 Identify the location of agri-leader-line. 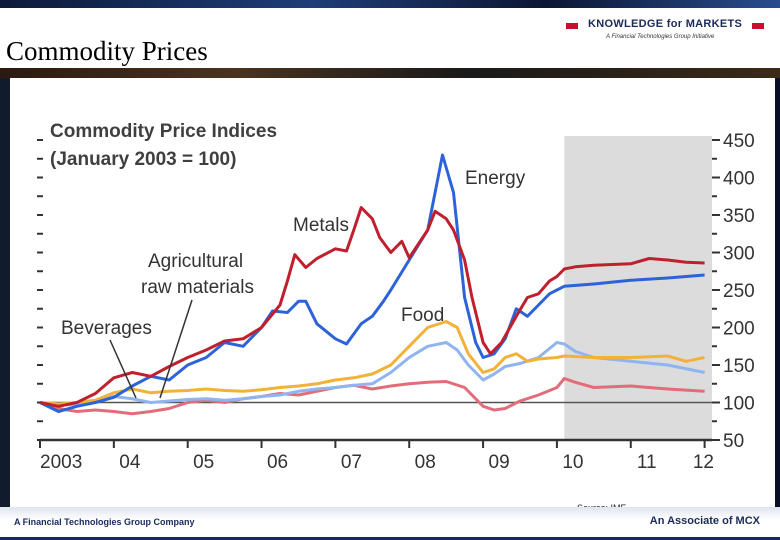
(176, 349).